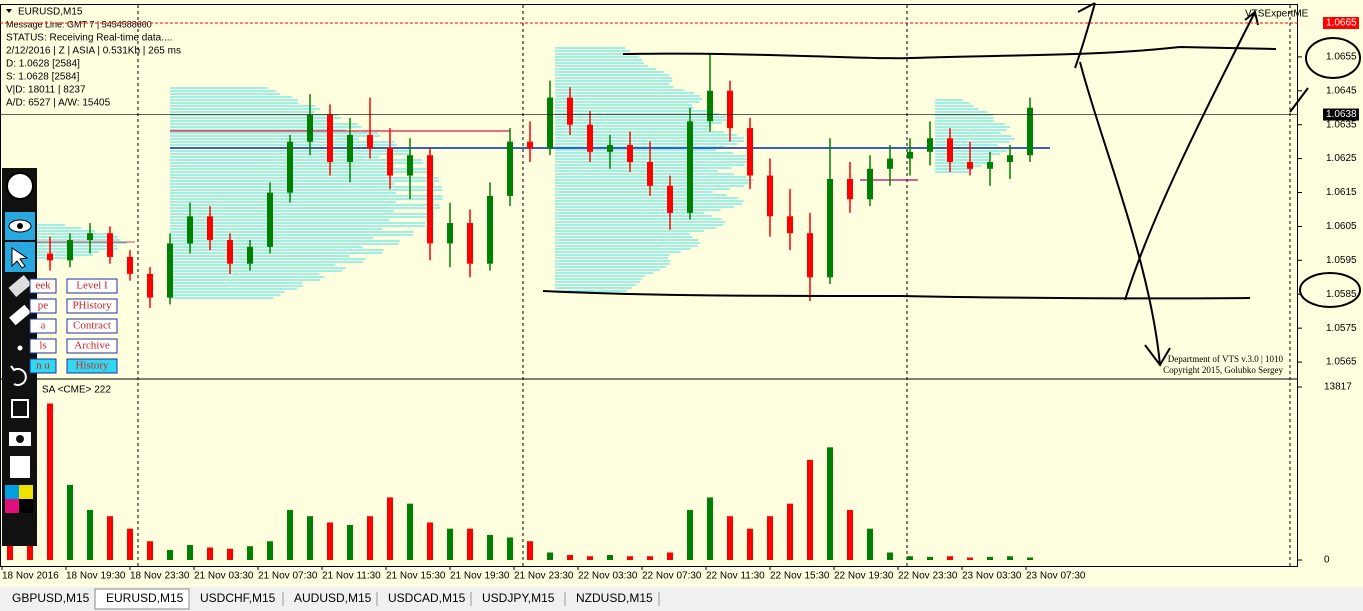  What do you see at coordinates (30, 576) in the screenshot?
I see `x-tick-label: 18 Nov 2016` at bounding box center [30, 576].